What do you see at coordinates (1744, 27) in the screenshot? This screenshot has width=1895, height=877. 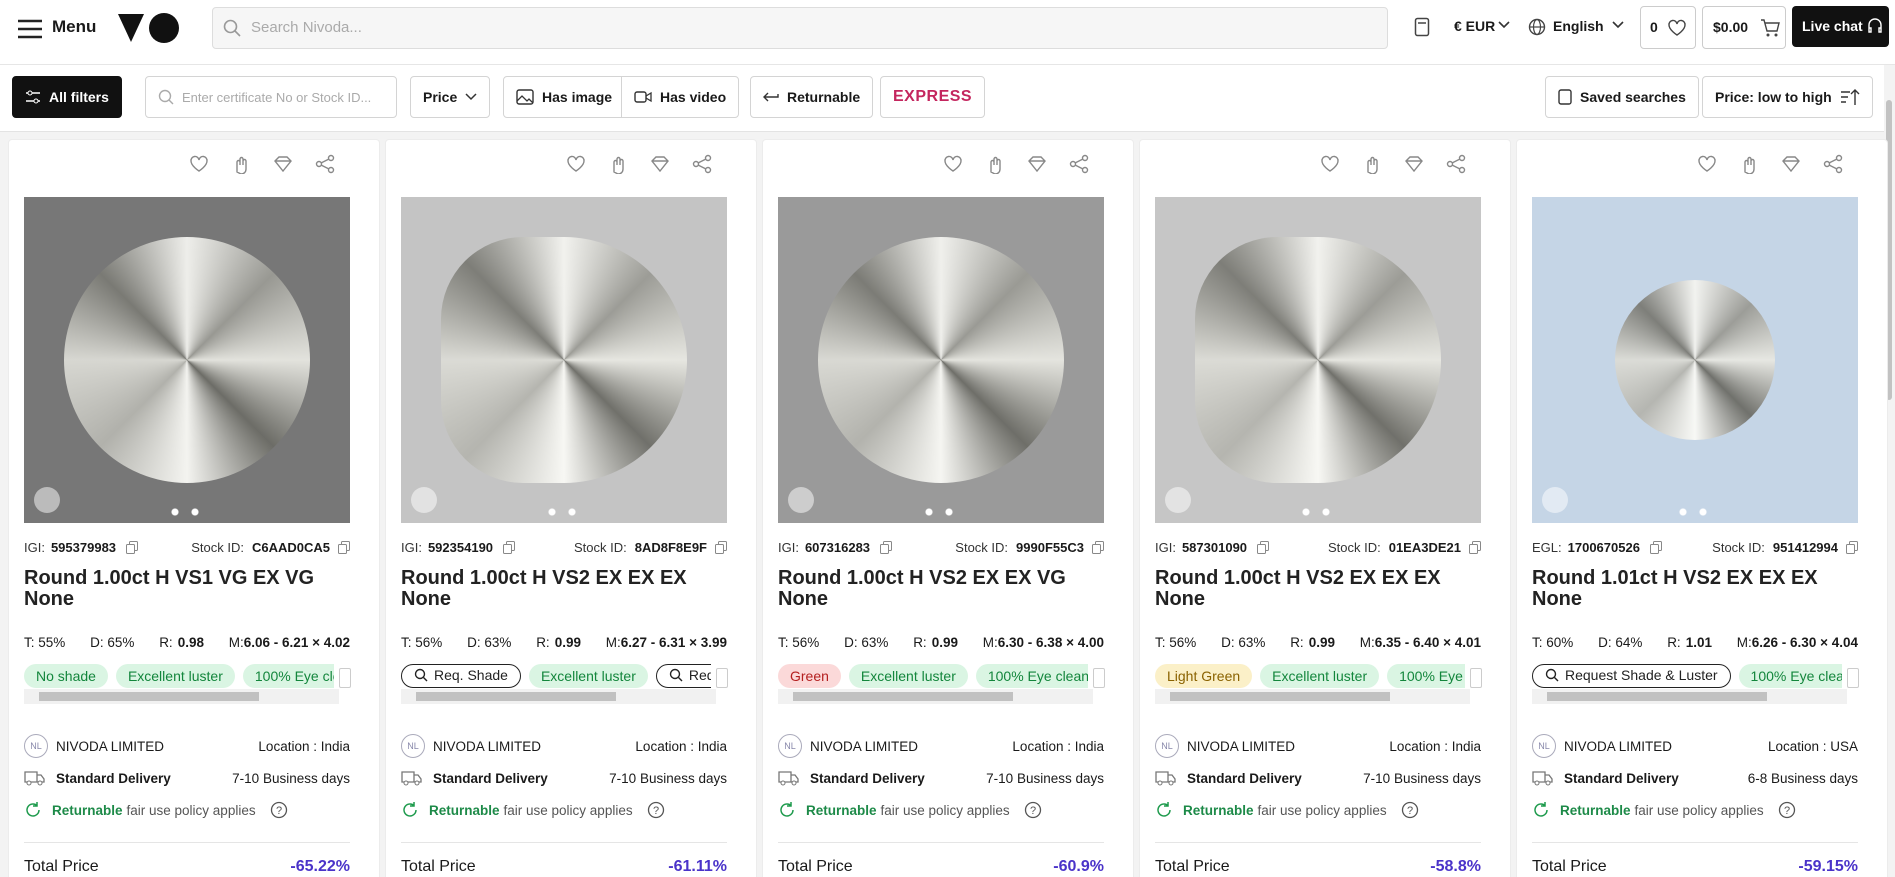 I see `cart-button: $0.00` at bounding box center [1744, 27].